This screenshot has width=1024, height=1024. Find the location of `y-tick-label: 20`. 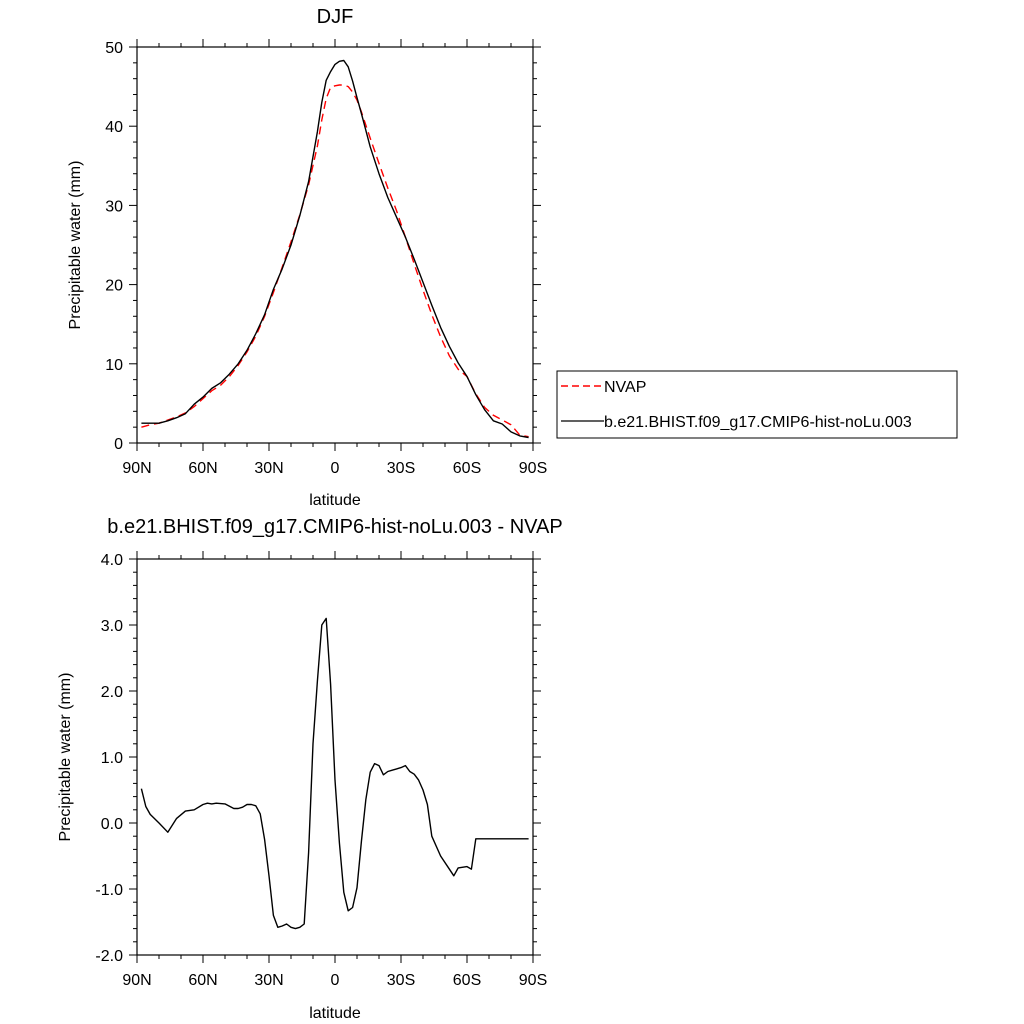

y-tick-label: 20 is located at coordinates (114, 286).